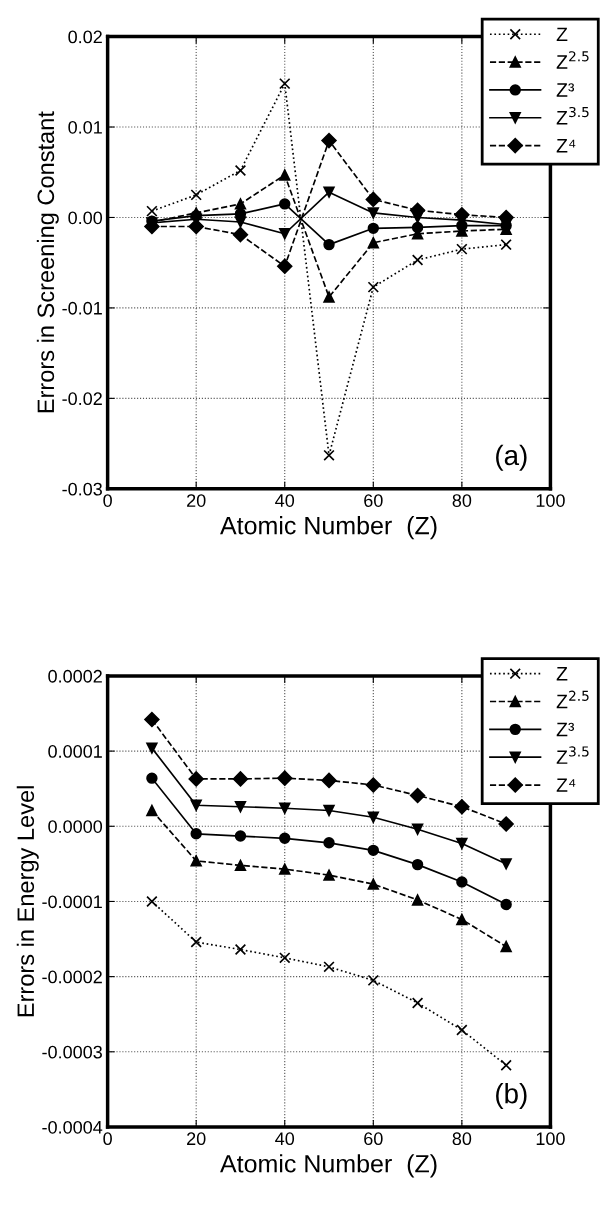 The width and height of the screenshot is (615, 1219). I want to click on y-tick-label: -0.0001, so click(72, 902).